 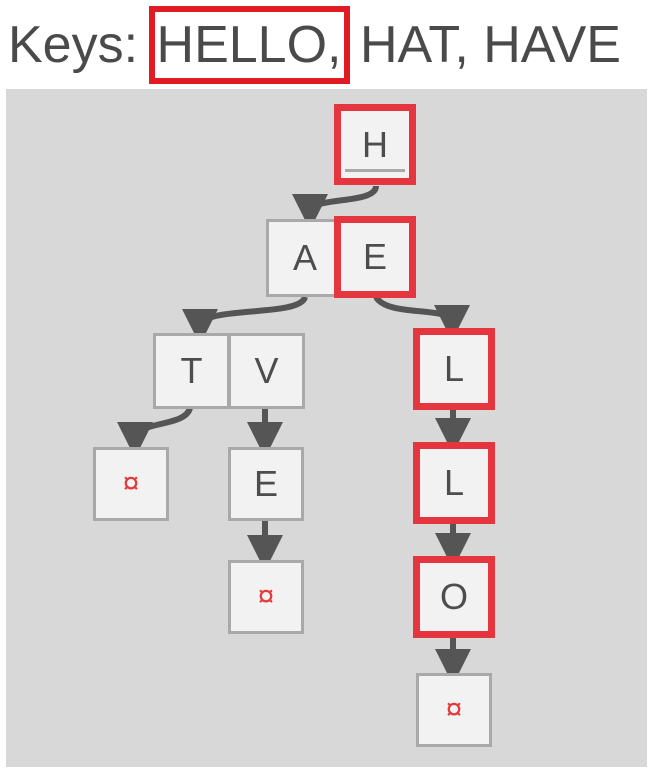 What do you see at coordinates (490, 45) in the screenshot?
I see `remaining-keys: HAT, HAVE` at bounding box center [490, 45].